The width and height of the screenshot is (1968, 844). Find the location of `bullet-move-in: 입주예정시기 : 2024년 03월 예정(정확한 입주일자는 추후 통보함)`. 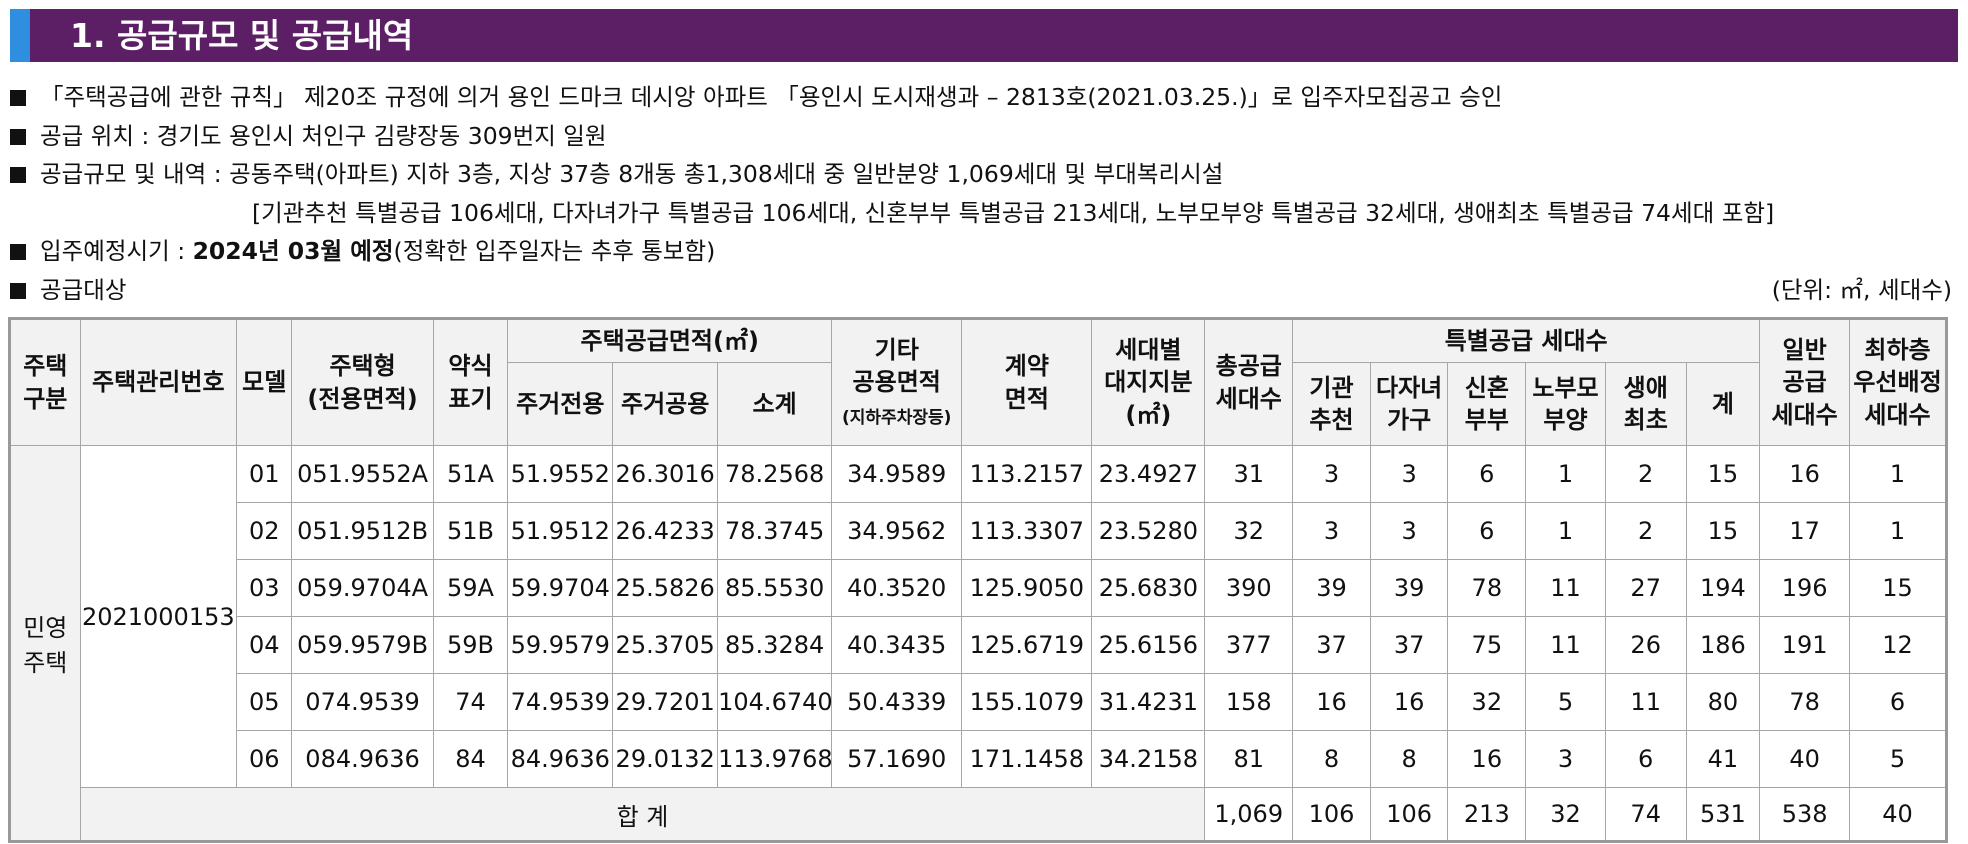

bullet-move-in: 입주예정시기 : 2024년 03월 예정(정확한 입주일자는 추후 통보함) is located at coordinates (981, 251).